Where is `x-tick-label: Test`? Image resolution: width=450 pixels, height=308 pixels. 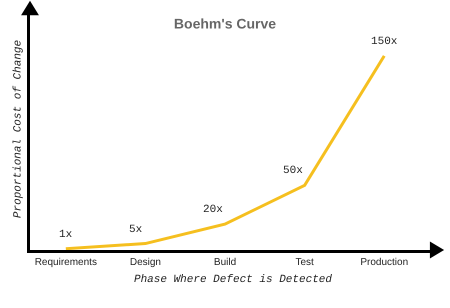 x-tick-label: Test is located at coordinates (304, 262).